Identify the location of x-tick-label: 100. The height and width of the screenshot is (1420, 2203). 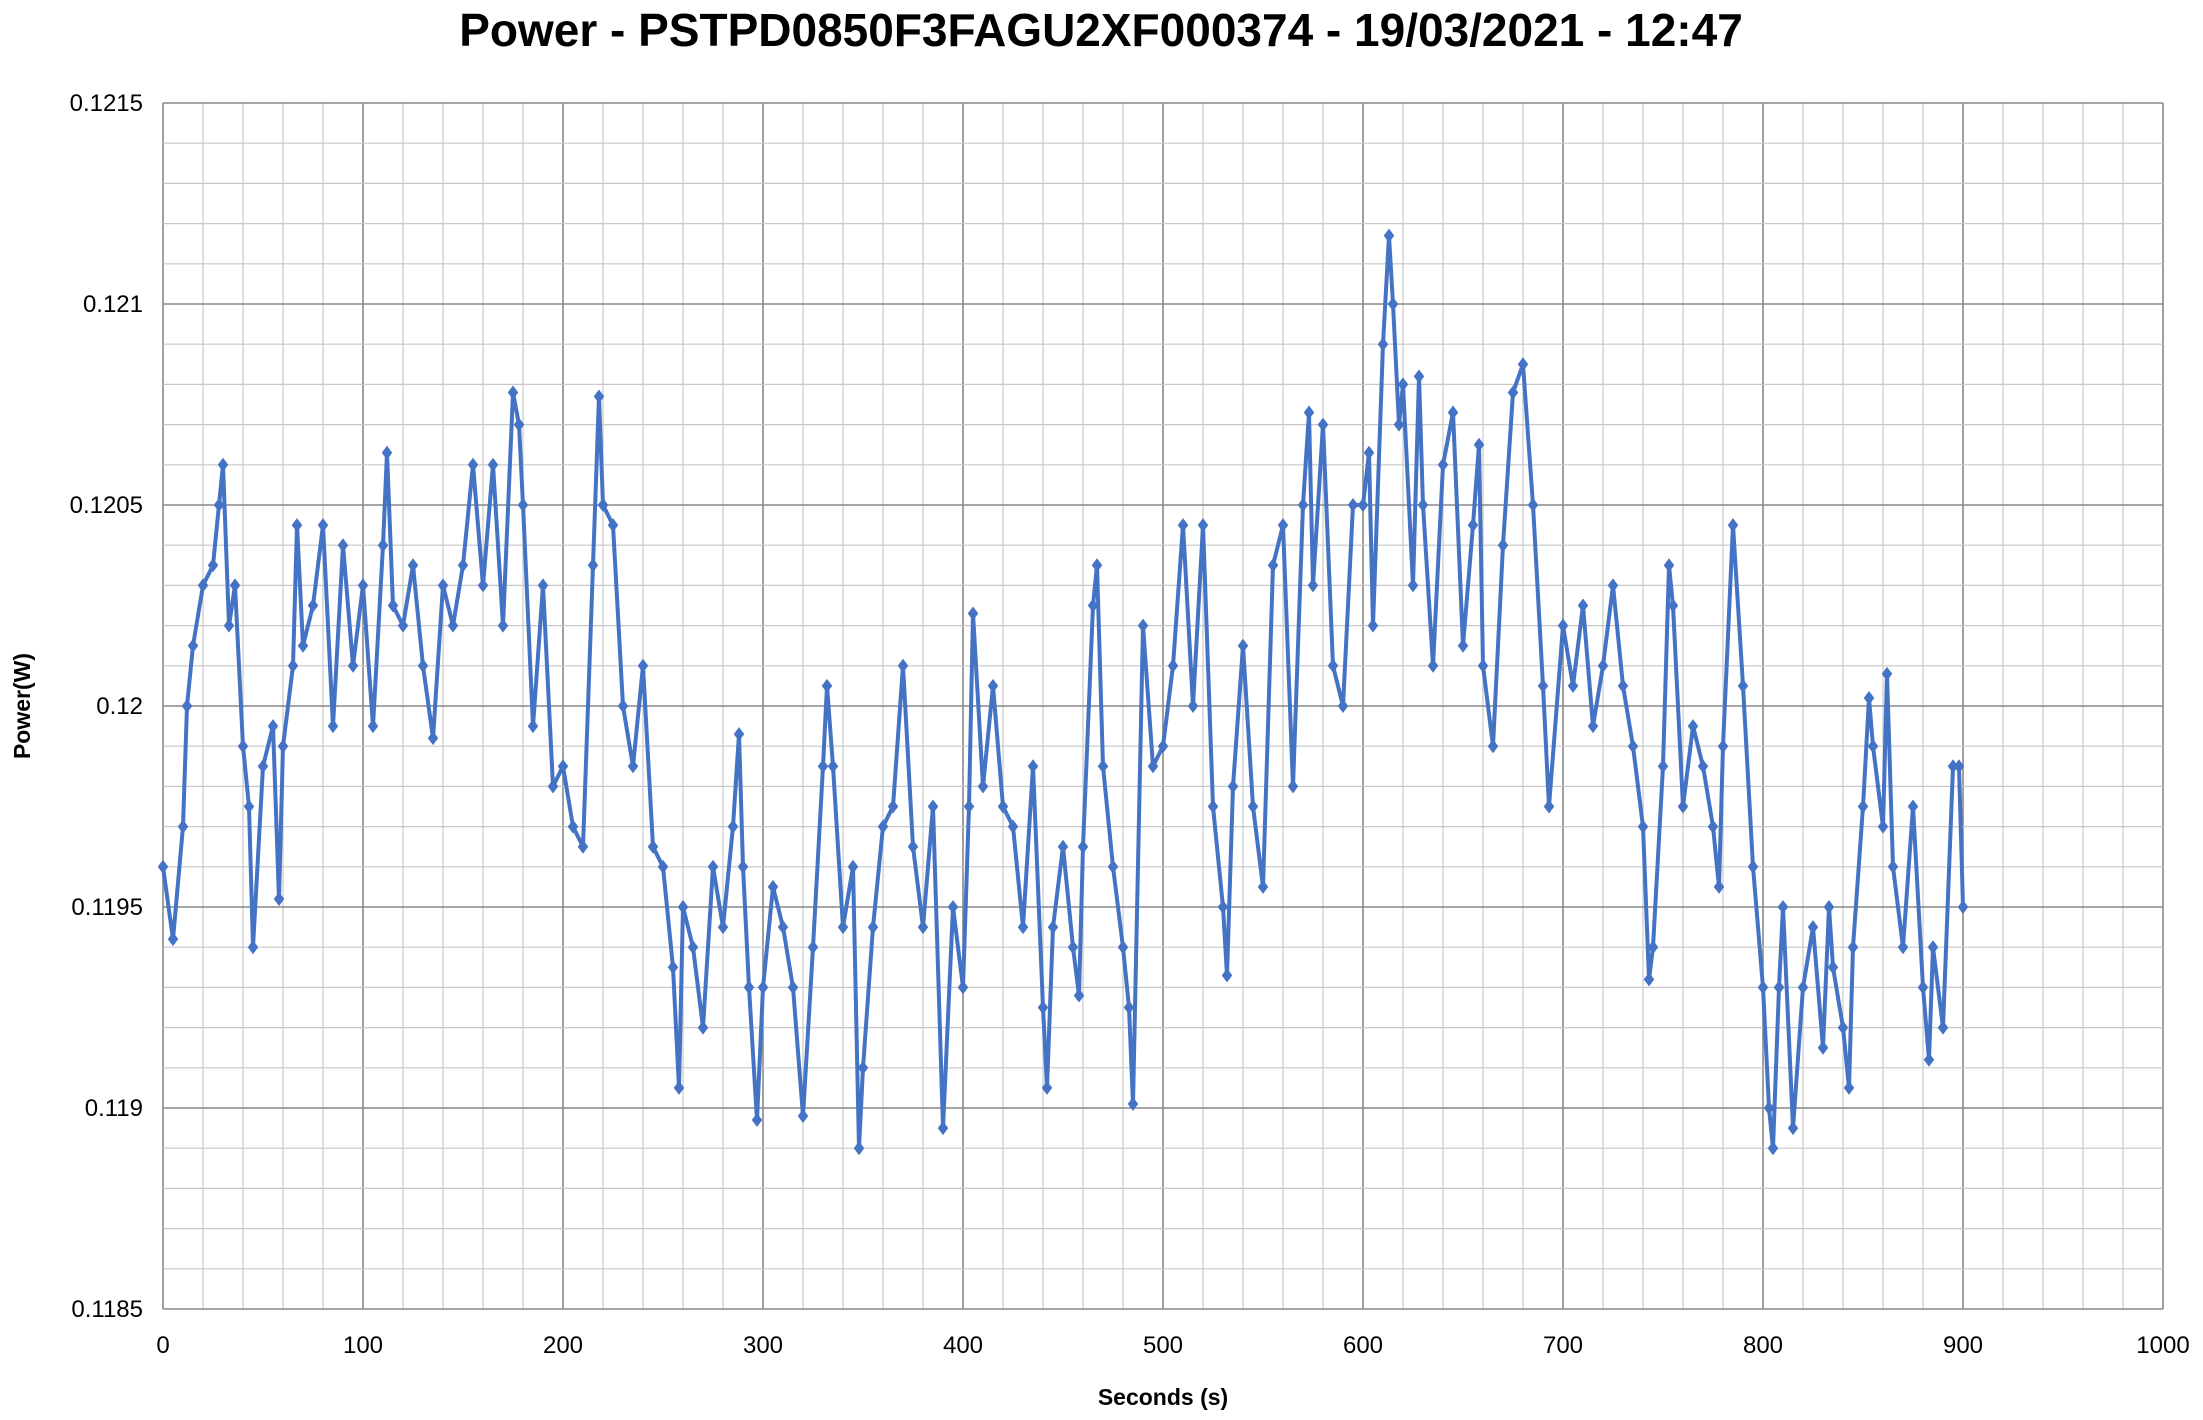
(363, 1345).